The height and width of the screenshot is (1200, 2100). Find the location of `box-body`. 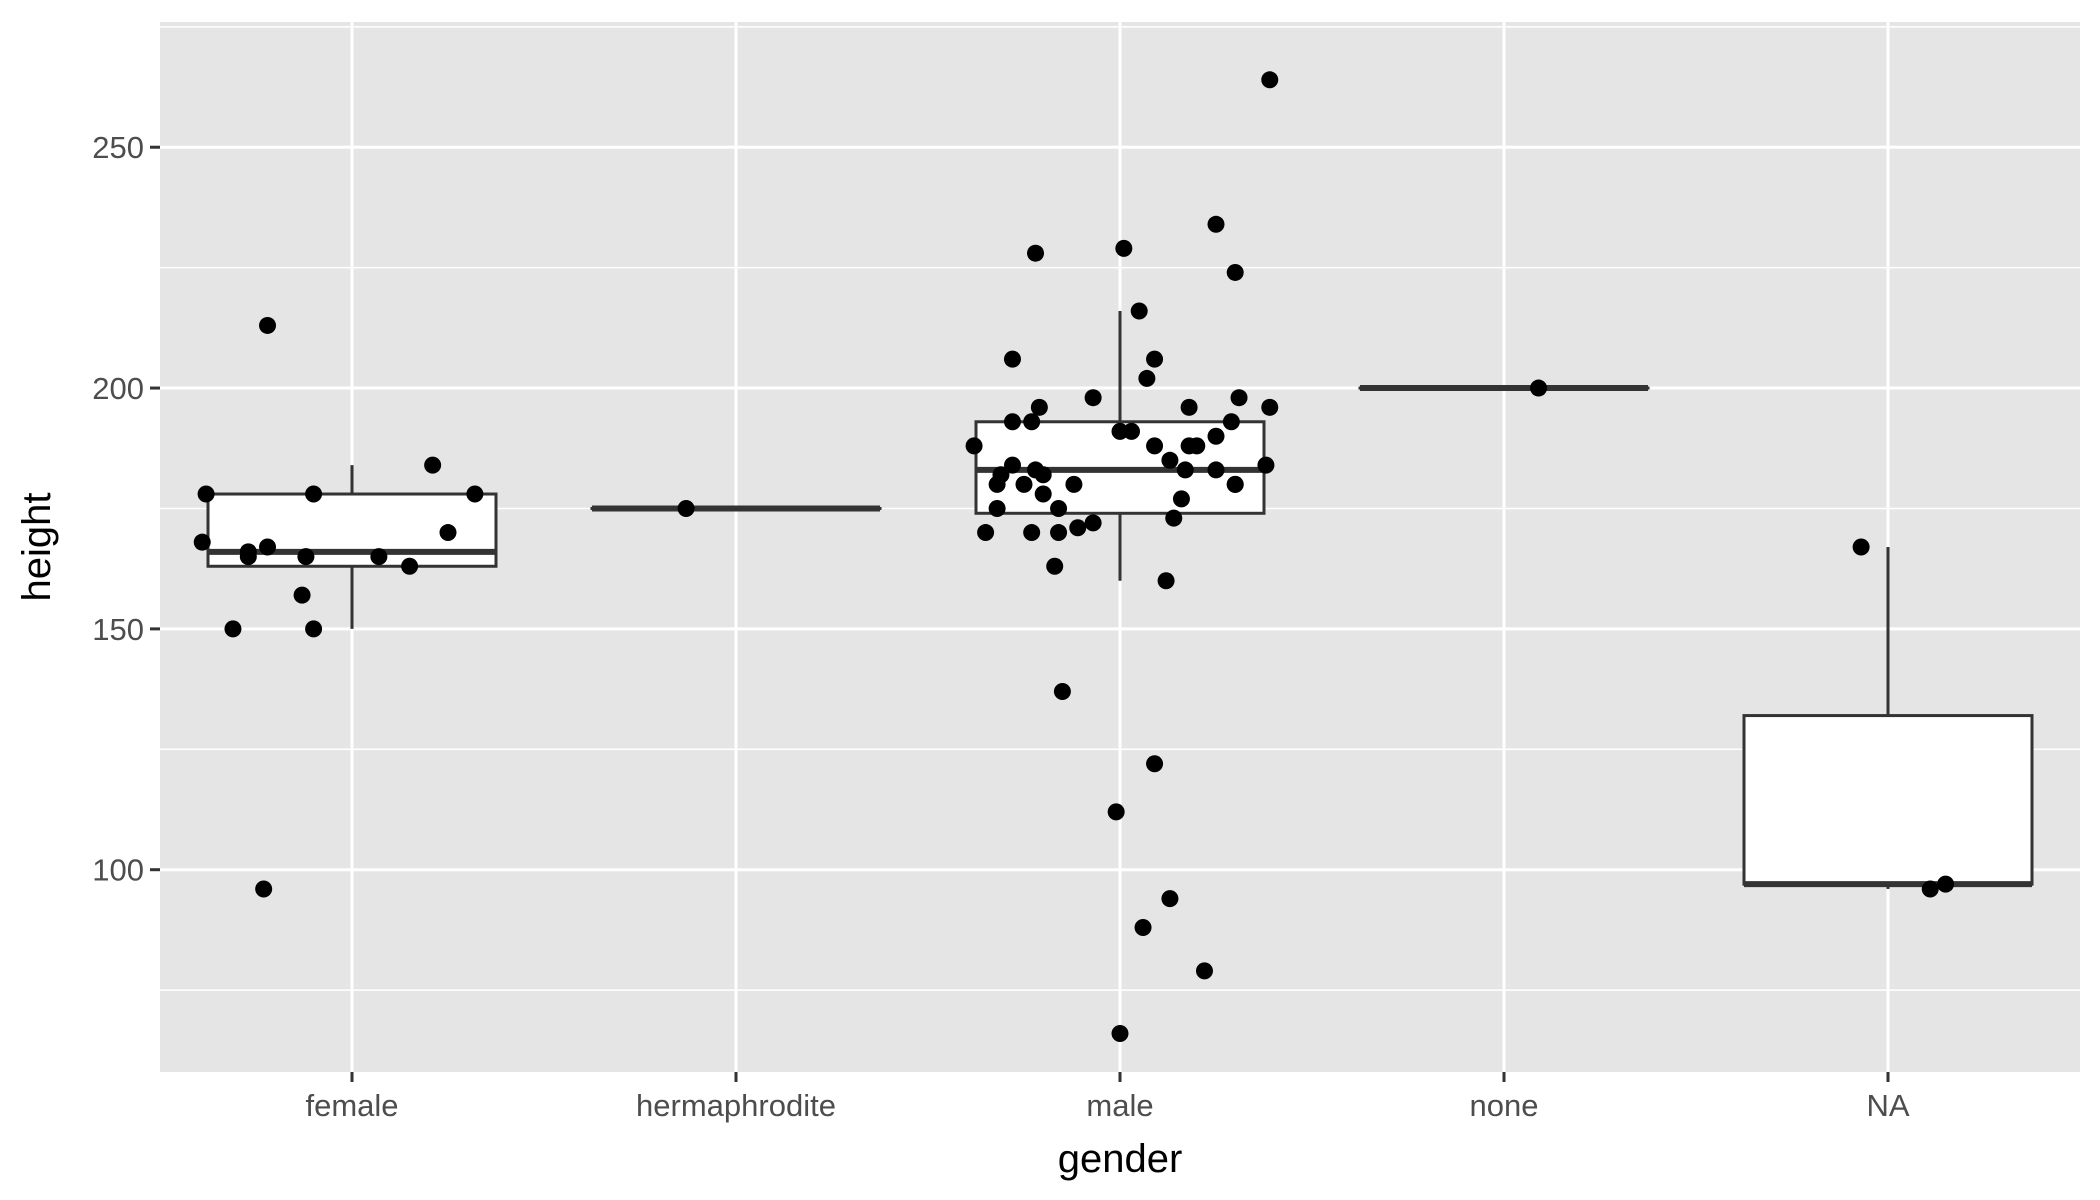

box-body is located at coordinates (1888, 800).